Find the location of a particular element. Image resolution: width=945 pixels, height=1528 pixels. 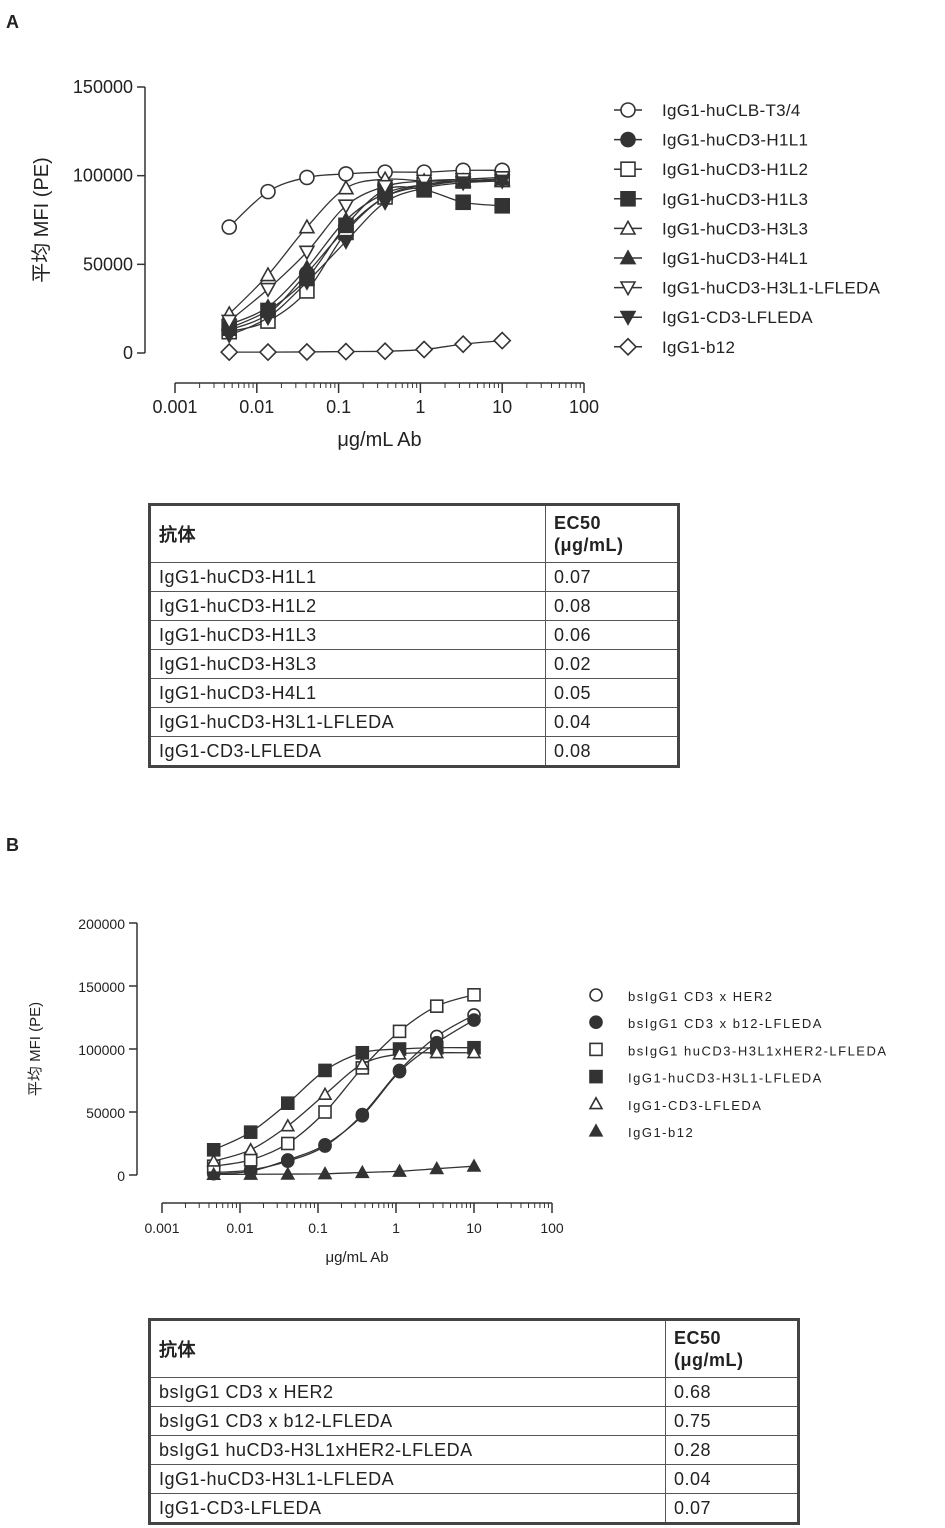

series-curve is located at coordinates (344, 1107).